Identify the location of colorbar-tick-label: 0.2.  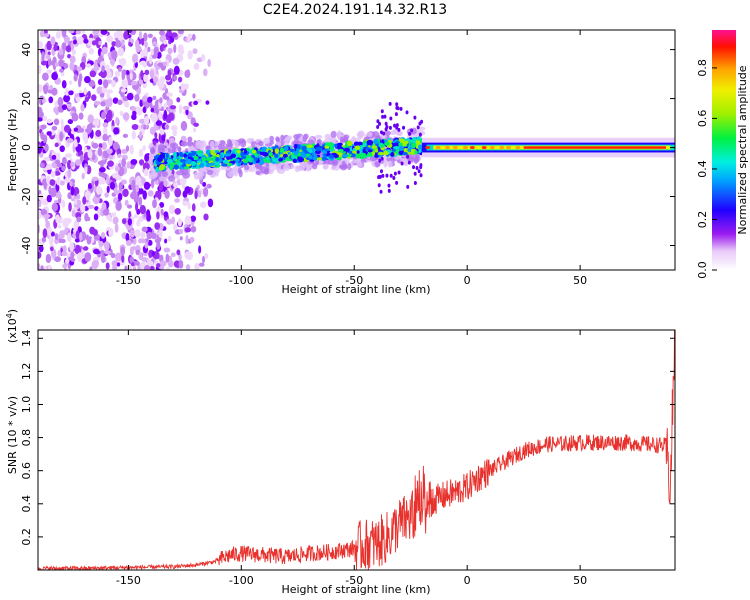
(702, 220).